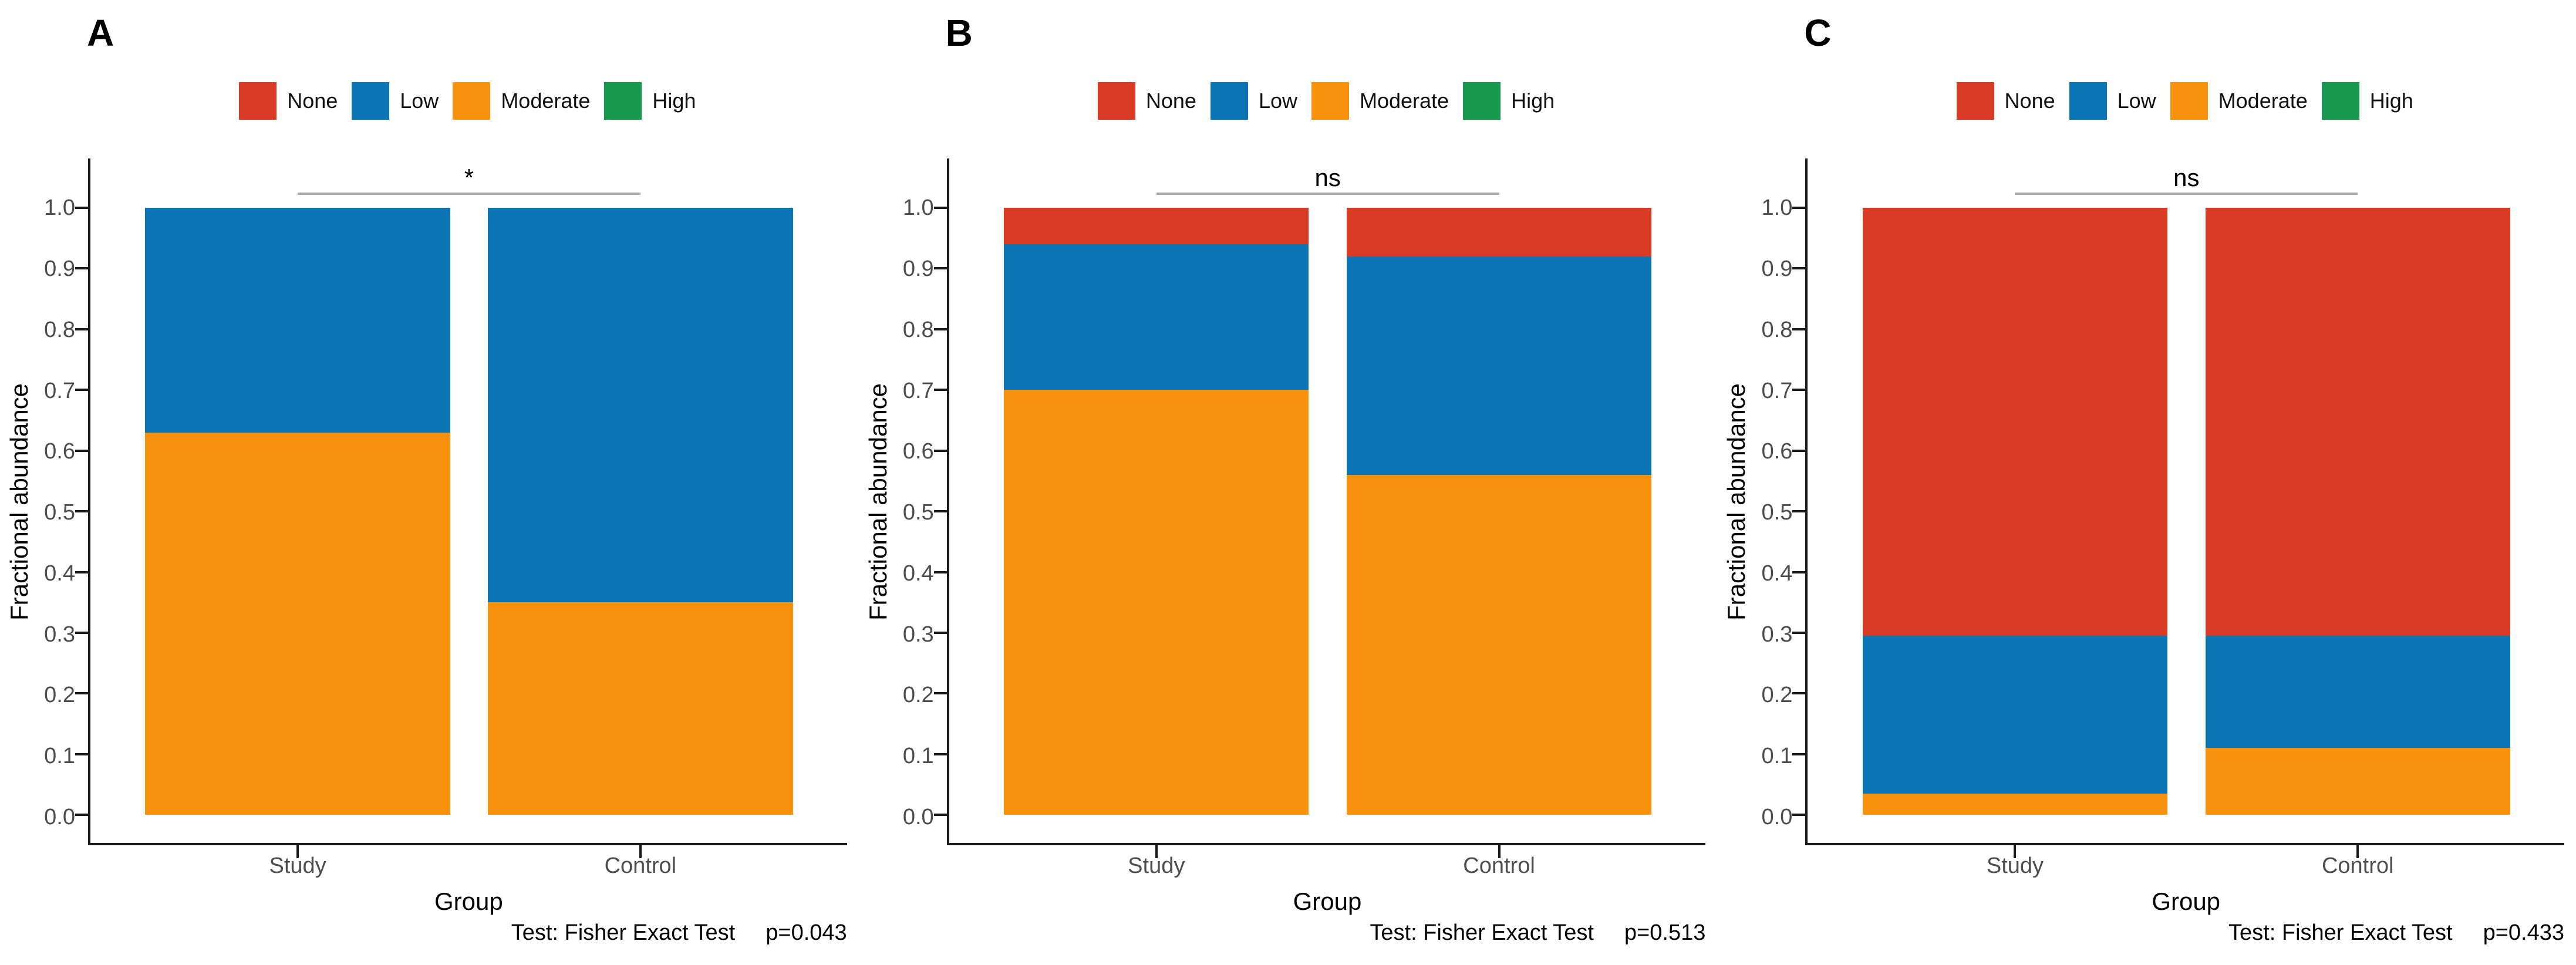 The width and height of the screenshot is (2576, 965). What do you see at coordinates (1975, 101) in the screenshot?
I see `legend-swatch-none` at bounding box center [1975, 101].